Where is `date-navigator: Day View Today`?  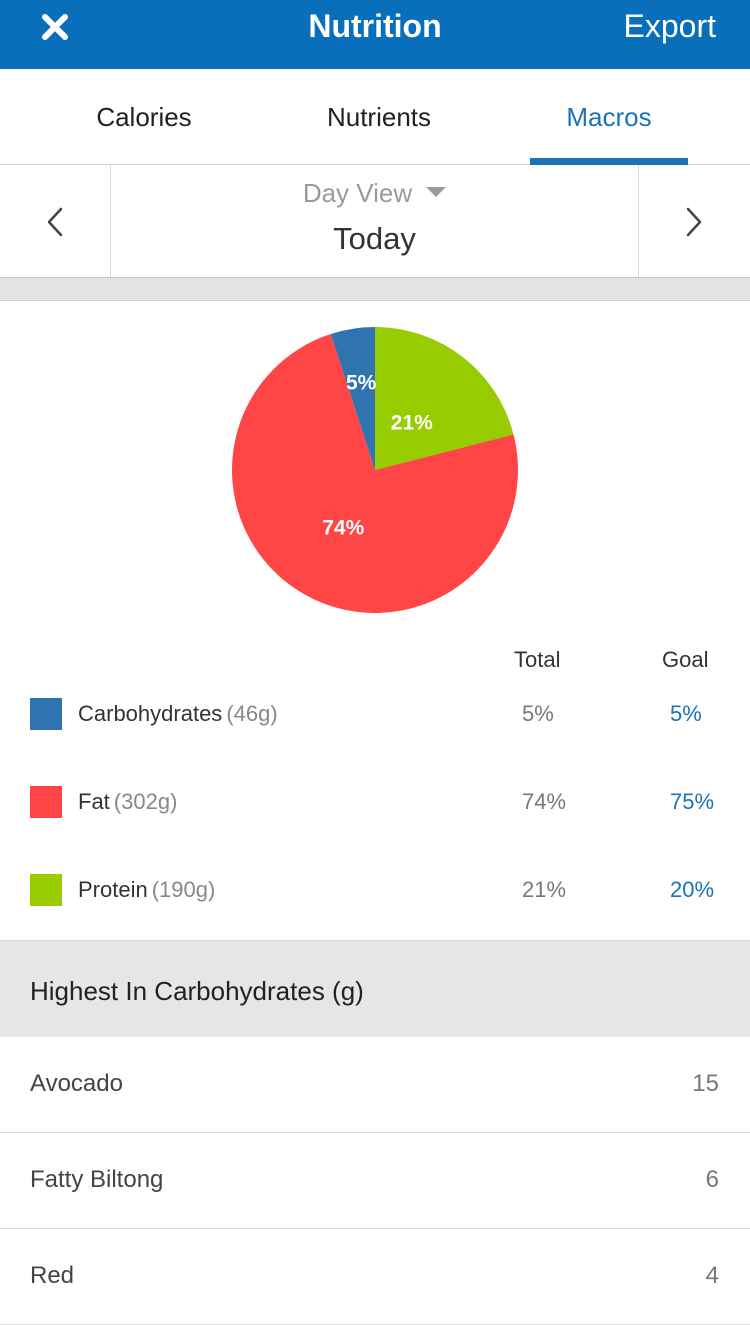
date-navigator: Day View Today is located at coordinates (375, 221).